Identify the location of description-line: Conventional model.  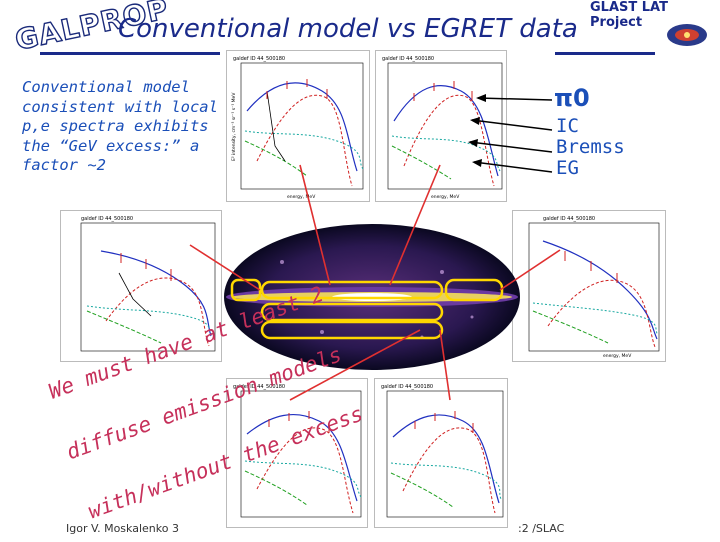
(106, 87).